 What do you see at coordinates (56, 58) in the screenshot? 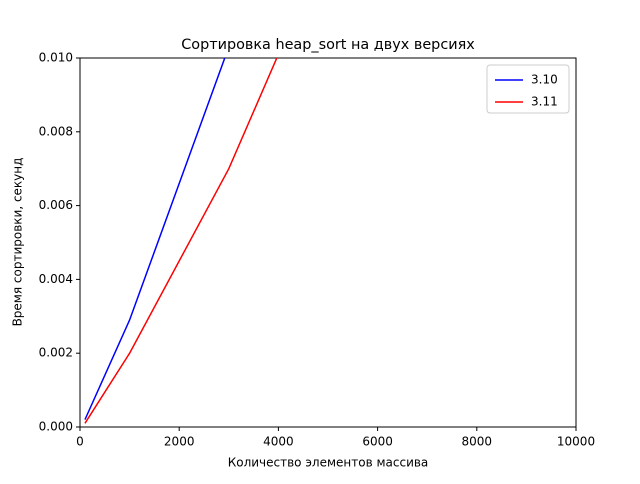
I see `y-tick-label: 0.010` at bounding box center [56, 58].